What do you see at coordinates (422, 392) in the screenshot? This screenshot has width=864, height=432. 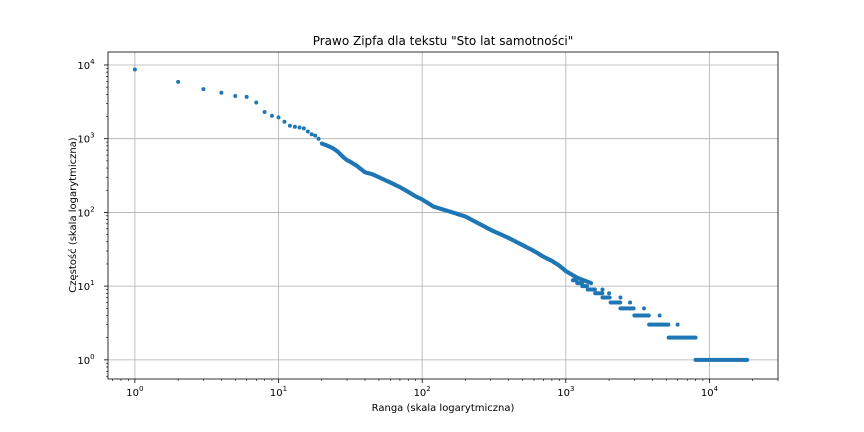 I see `x-tick-label: 10²` at bounding box center [422, 392].